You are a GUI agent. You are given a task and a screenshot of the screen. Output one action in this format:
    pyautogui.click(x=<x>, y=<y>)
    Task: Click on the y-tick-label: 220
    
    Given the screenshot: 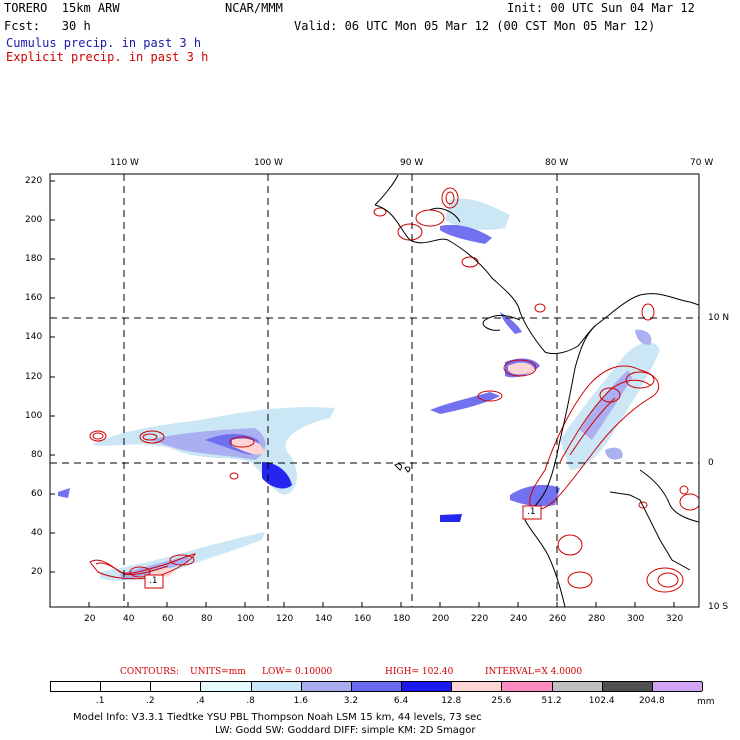 What is the action you would take?
    pyautogui.click(x=34, y=181)
    